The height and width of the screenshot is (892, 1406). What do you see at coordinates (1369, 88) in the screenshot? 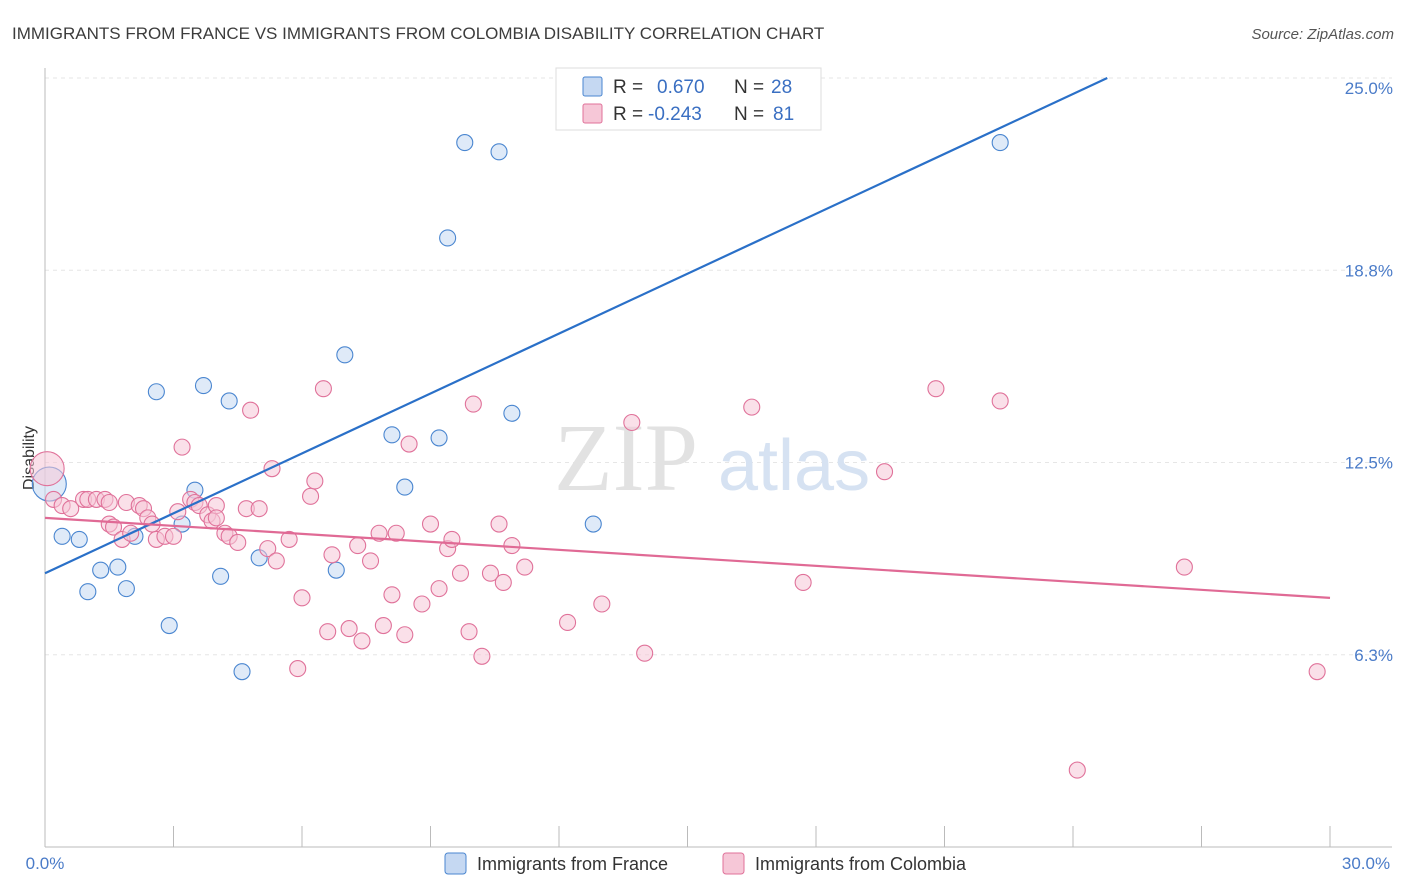
I see `y-tick-label-0: 25.0%` at bounding box center [1369, 88].